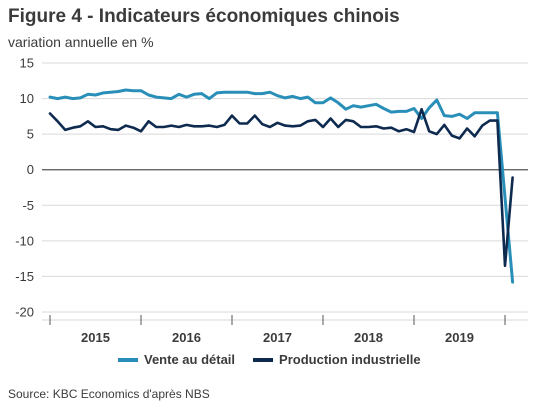  What do you see at coordinates (186, 337) in the screenshot?
I see `x-tick-label: 2016` at bounding box center [186, 337].